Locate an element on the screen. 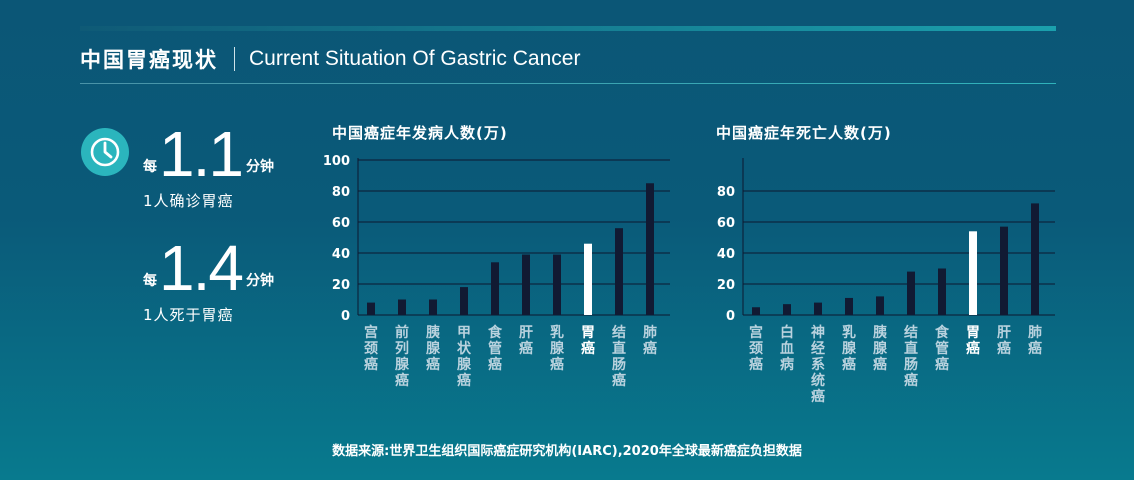  y-tick-label: 100 is located at coordinates (336, 161).